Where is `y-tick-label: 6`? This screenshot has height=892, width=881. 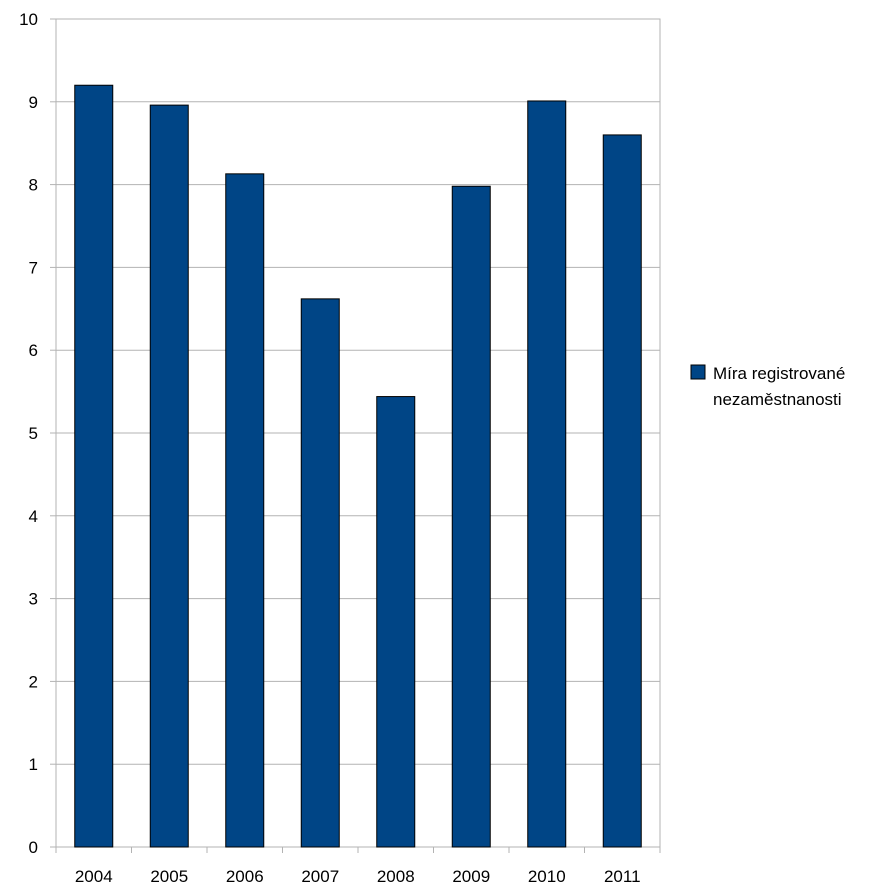 y-tick-label: 6 is located at coordinates (33, 350).